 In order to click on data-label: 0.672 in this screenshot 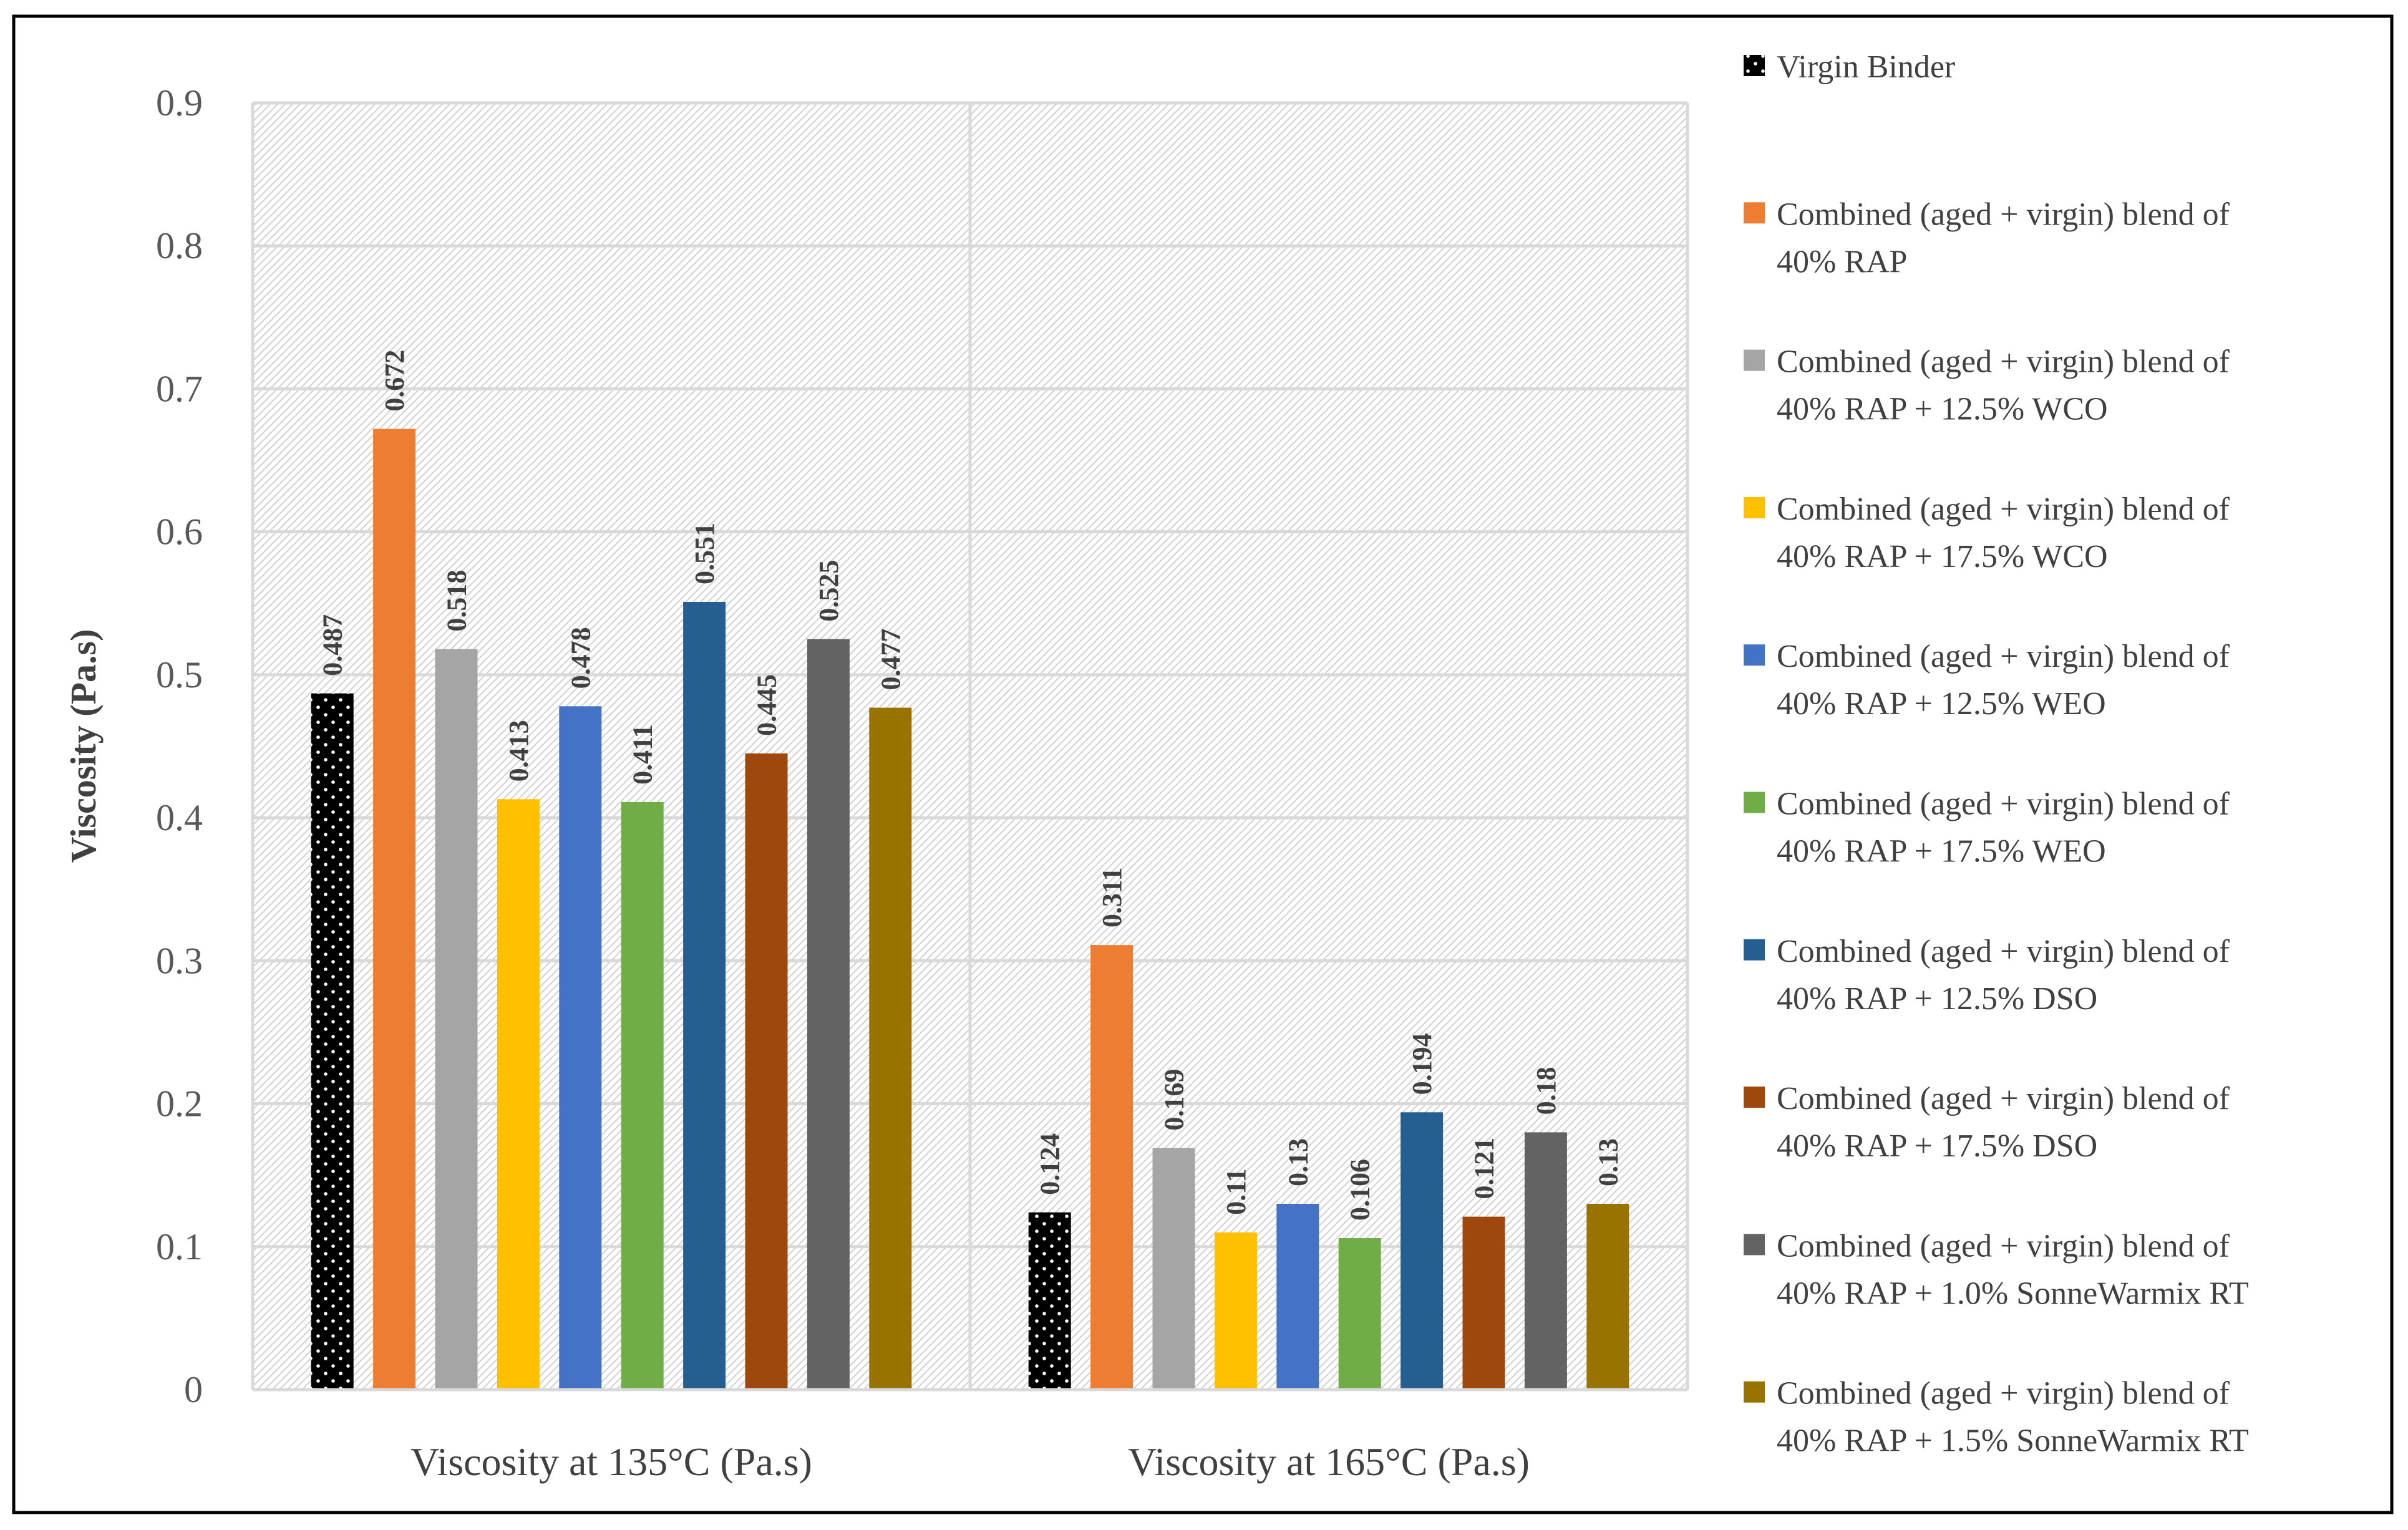, I will do `click(394, 381)`.